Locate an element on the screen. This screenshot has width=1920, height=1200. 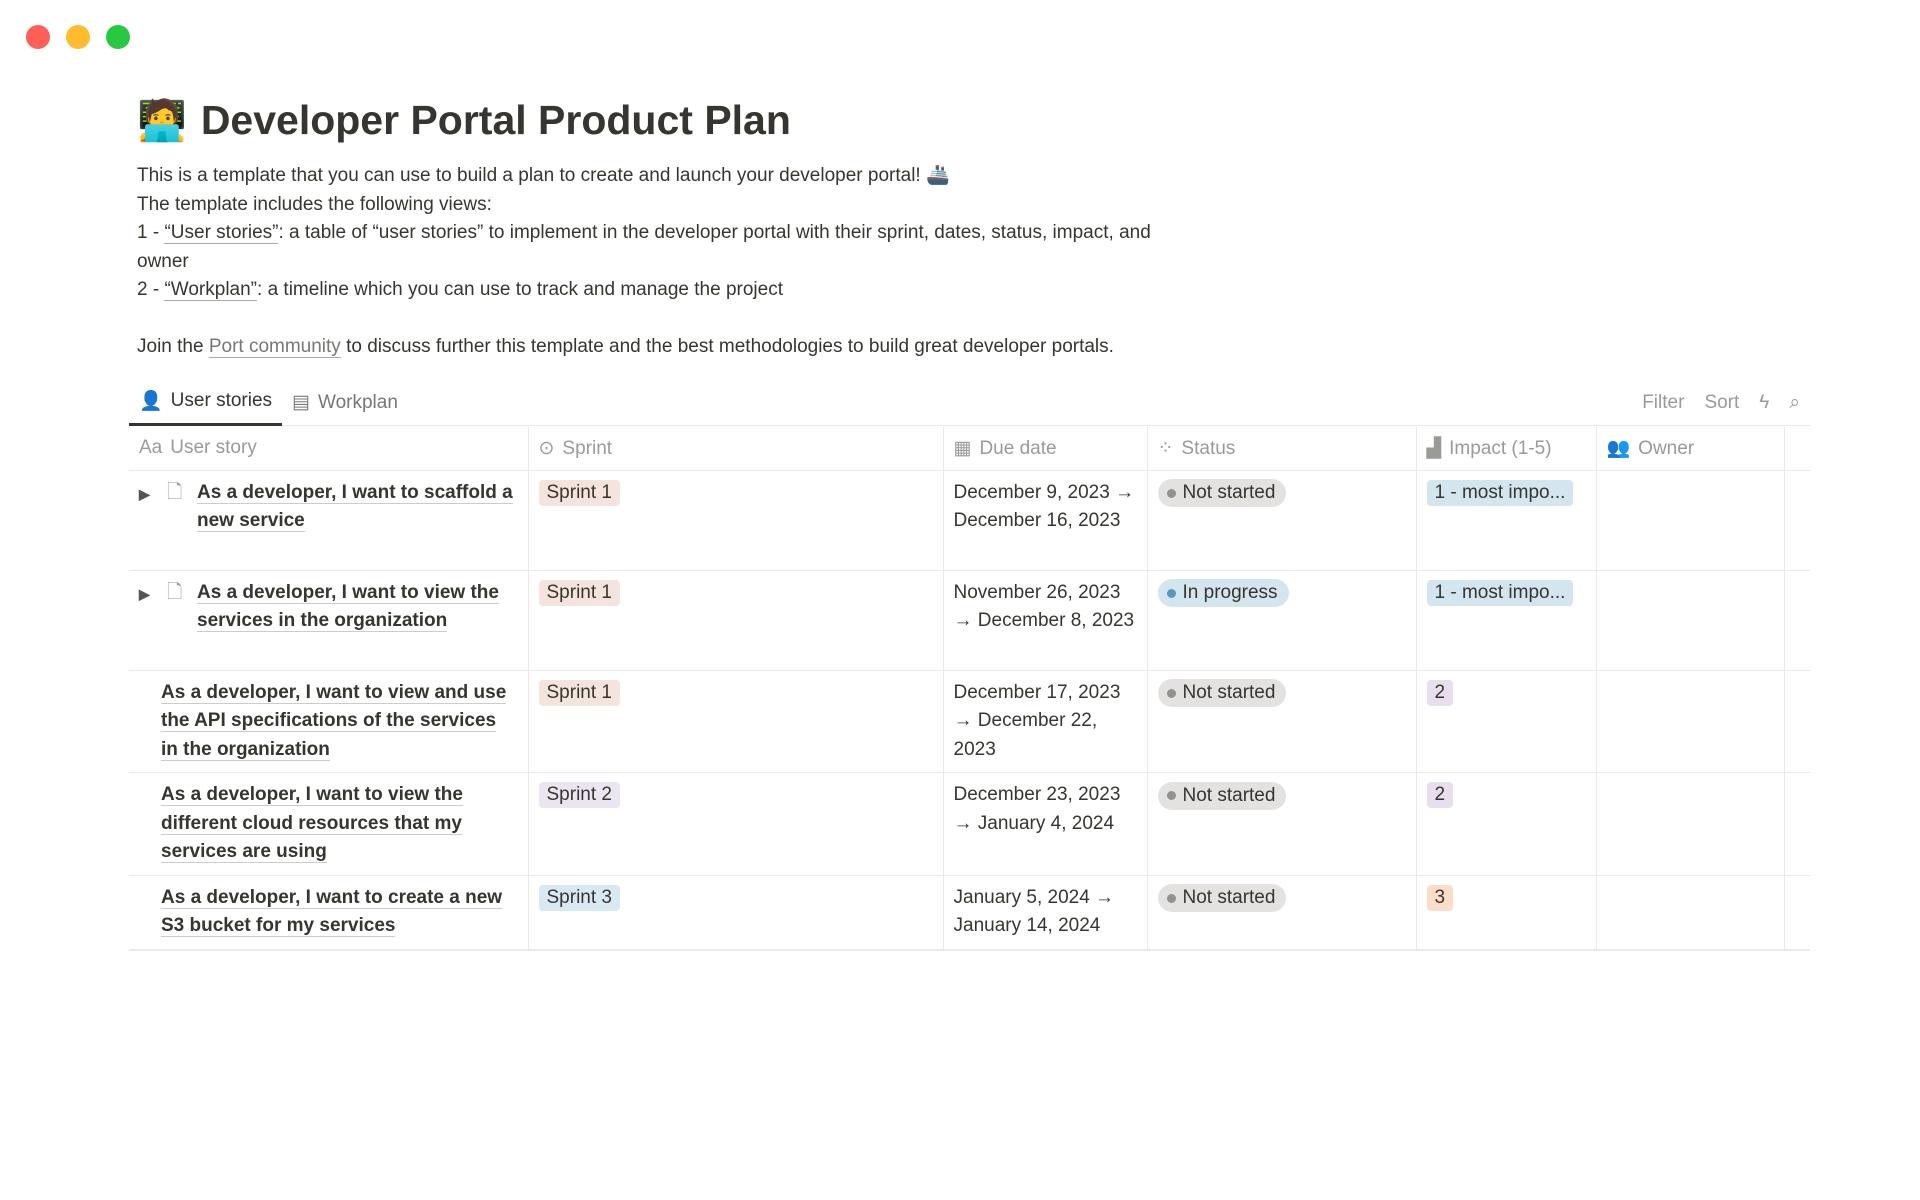
page-emoji-icon: 🧑‍💻 is located at coordinates (162, 120).